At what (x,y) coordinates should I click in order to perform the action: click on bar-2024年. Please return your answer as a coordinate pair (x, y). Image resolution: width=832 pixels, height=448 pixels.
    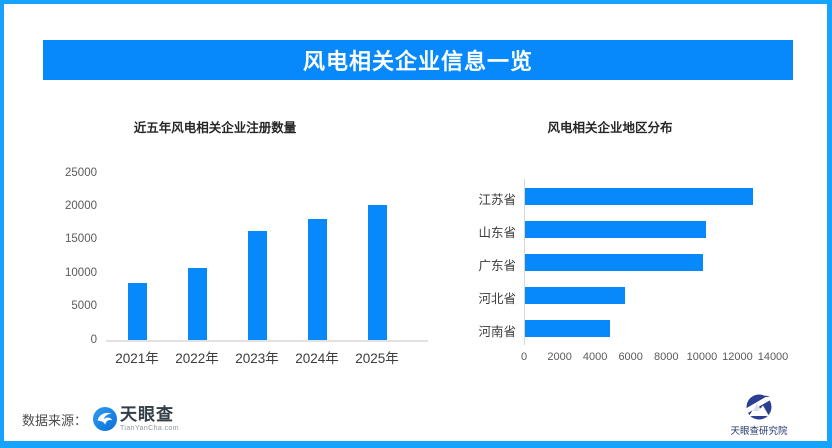
    Looking at the image, I should click on (317, 279).